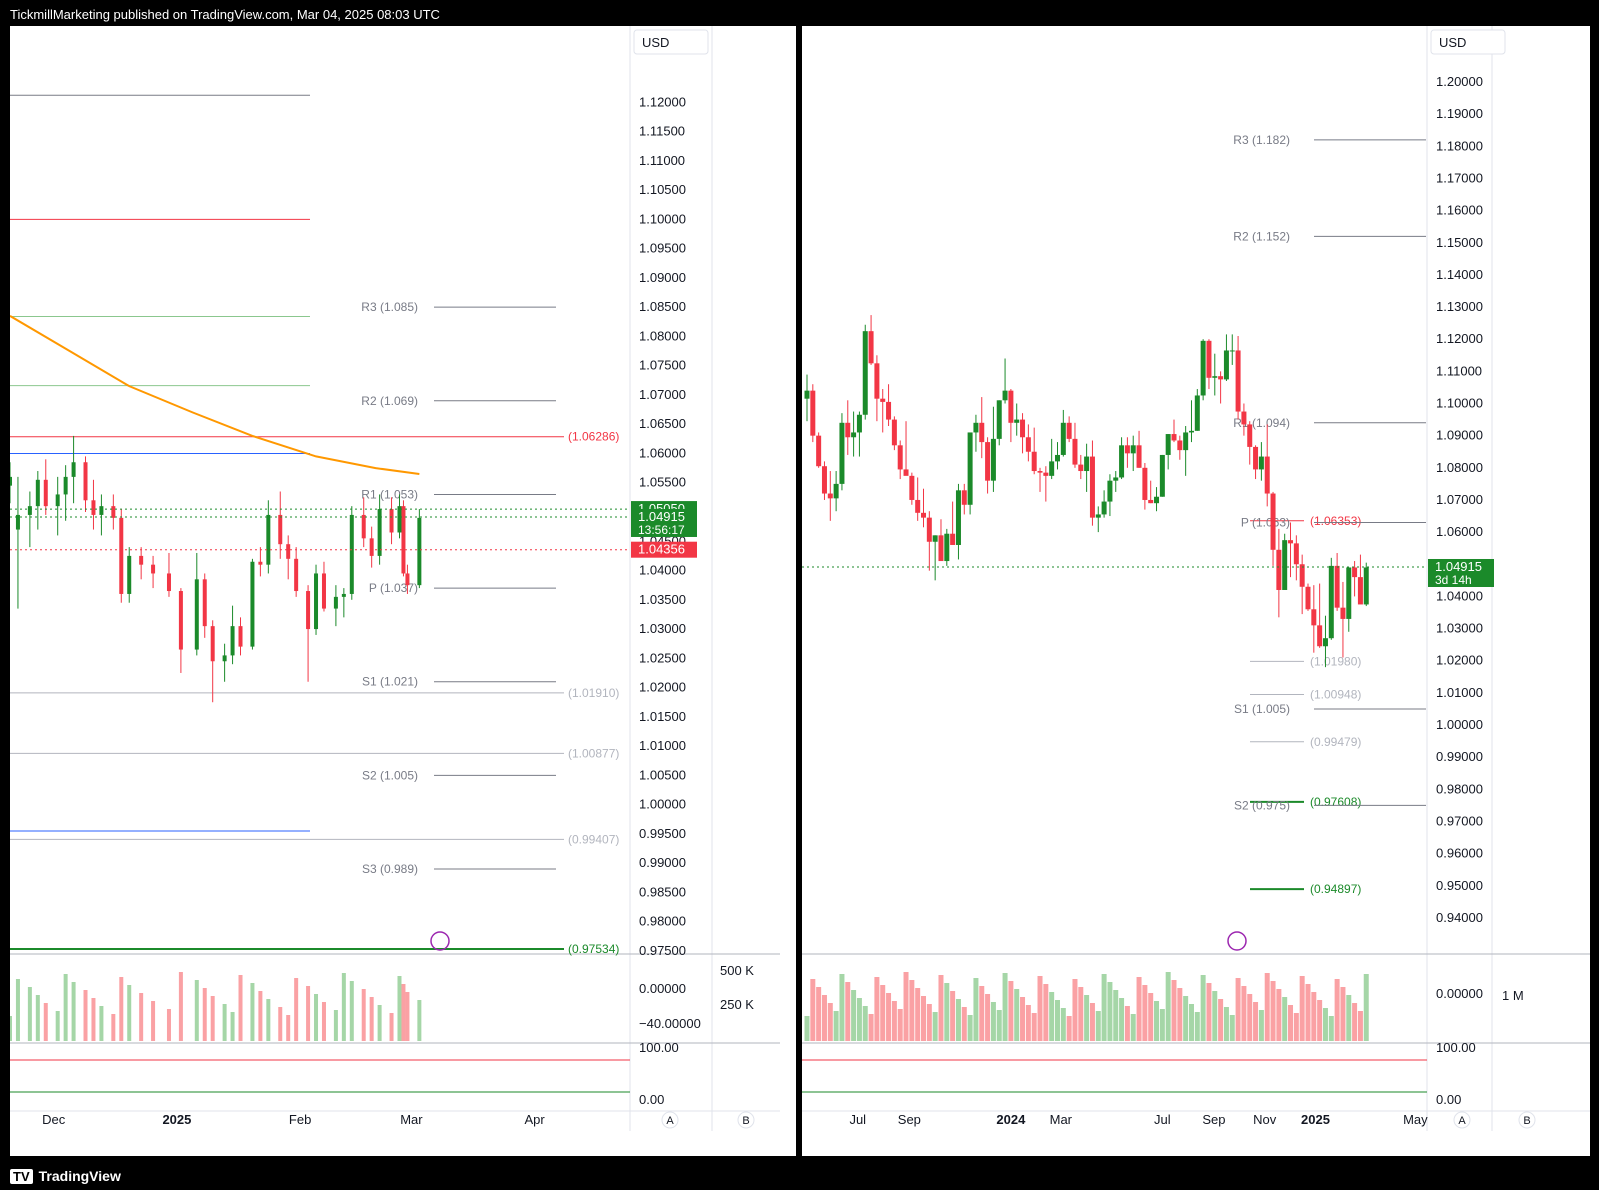  I want to click on pivot-label: R1 (1.053), so click(389, 494).